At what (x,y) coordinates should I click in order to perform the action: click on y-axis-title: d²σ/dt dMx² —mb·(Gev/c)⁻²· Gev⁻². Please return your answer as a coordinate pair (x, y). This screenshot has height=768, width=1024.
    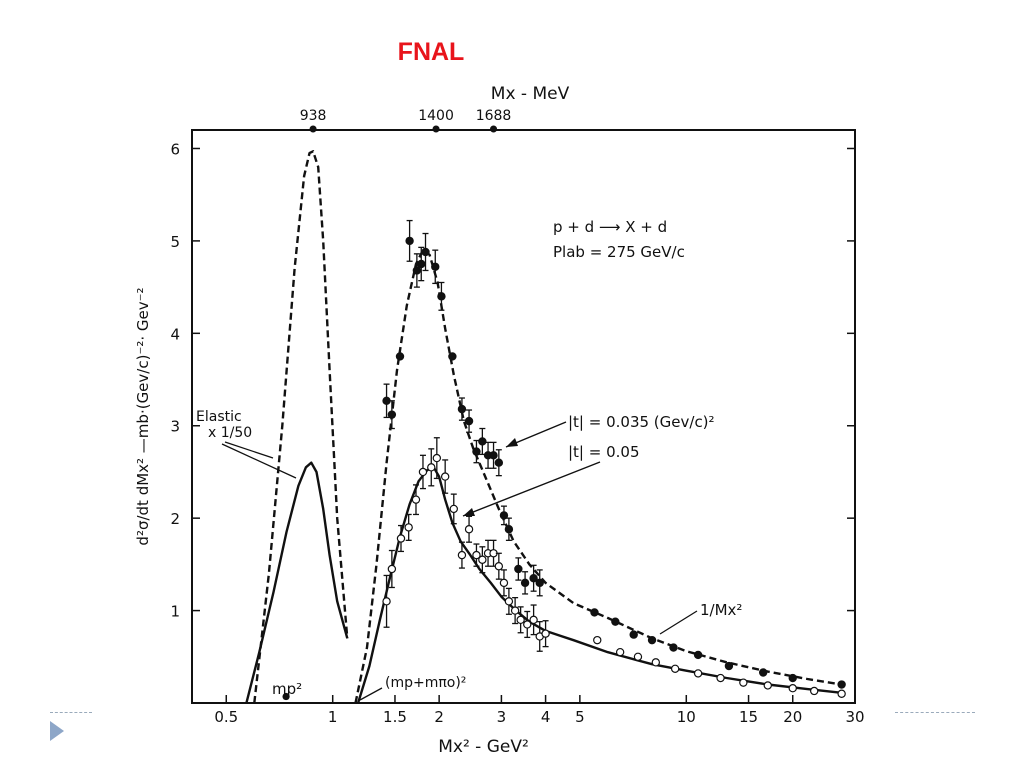
    Looking at the image, I should click on (143, 416).